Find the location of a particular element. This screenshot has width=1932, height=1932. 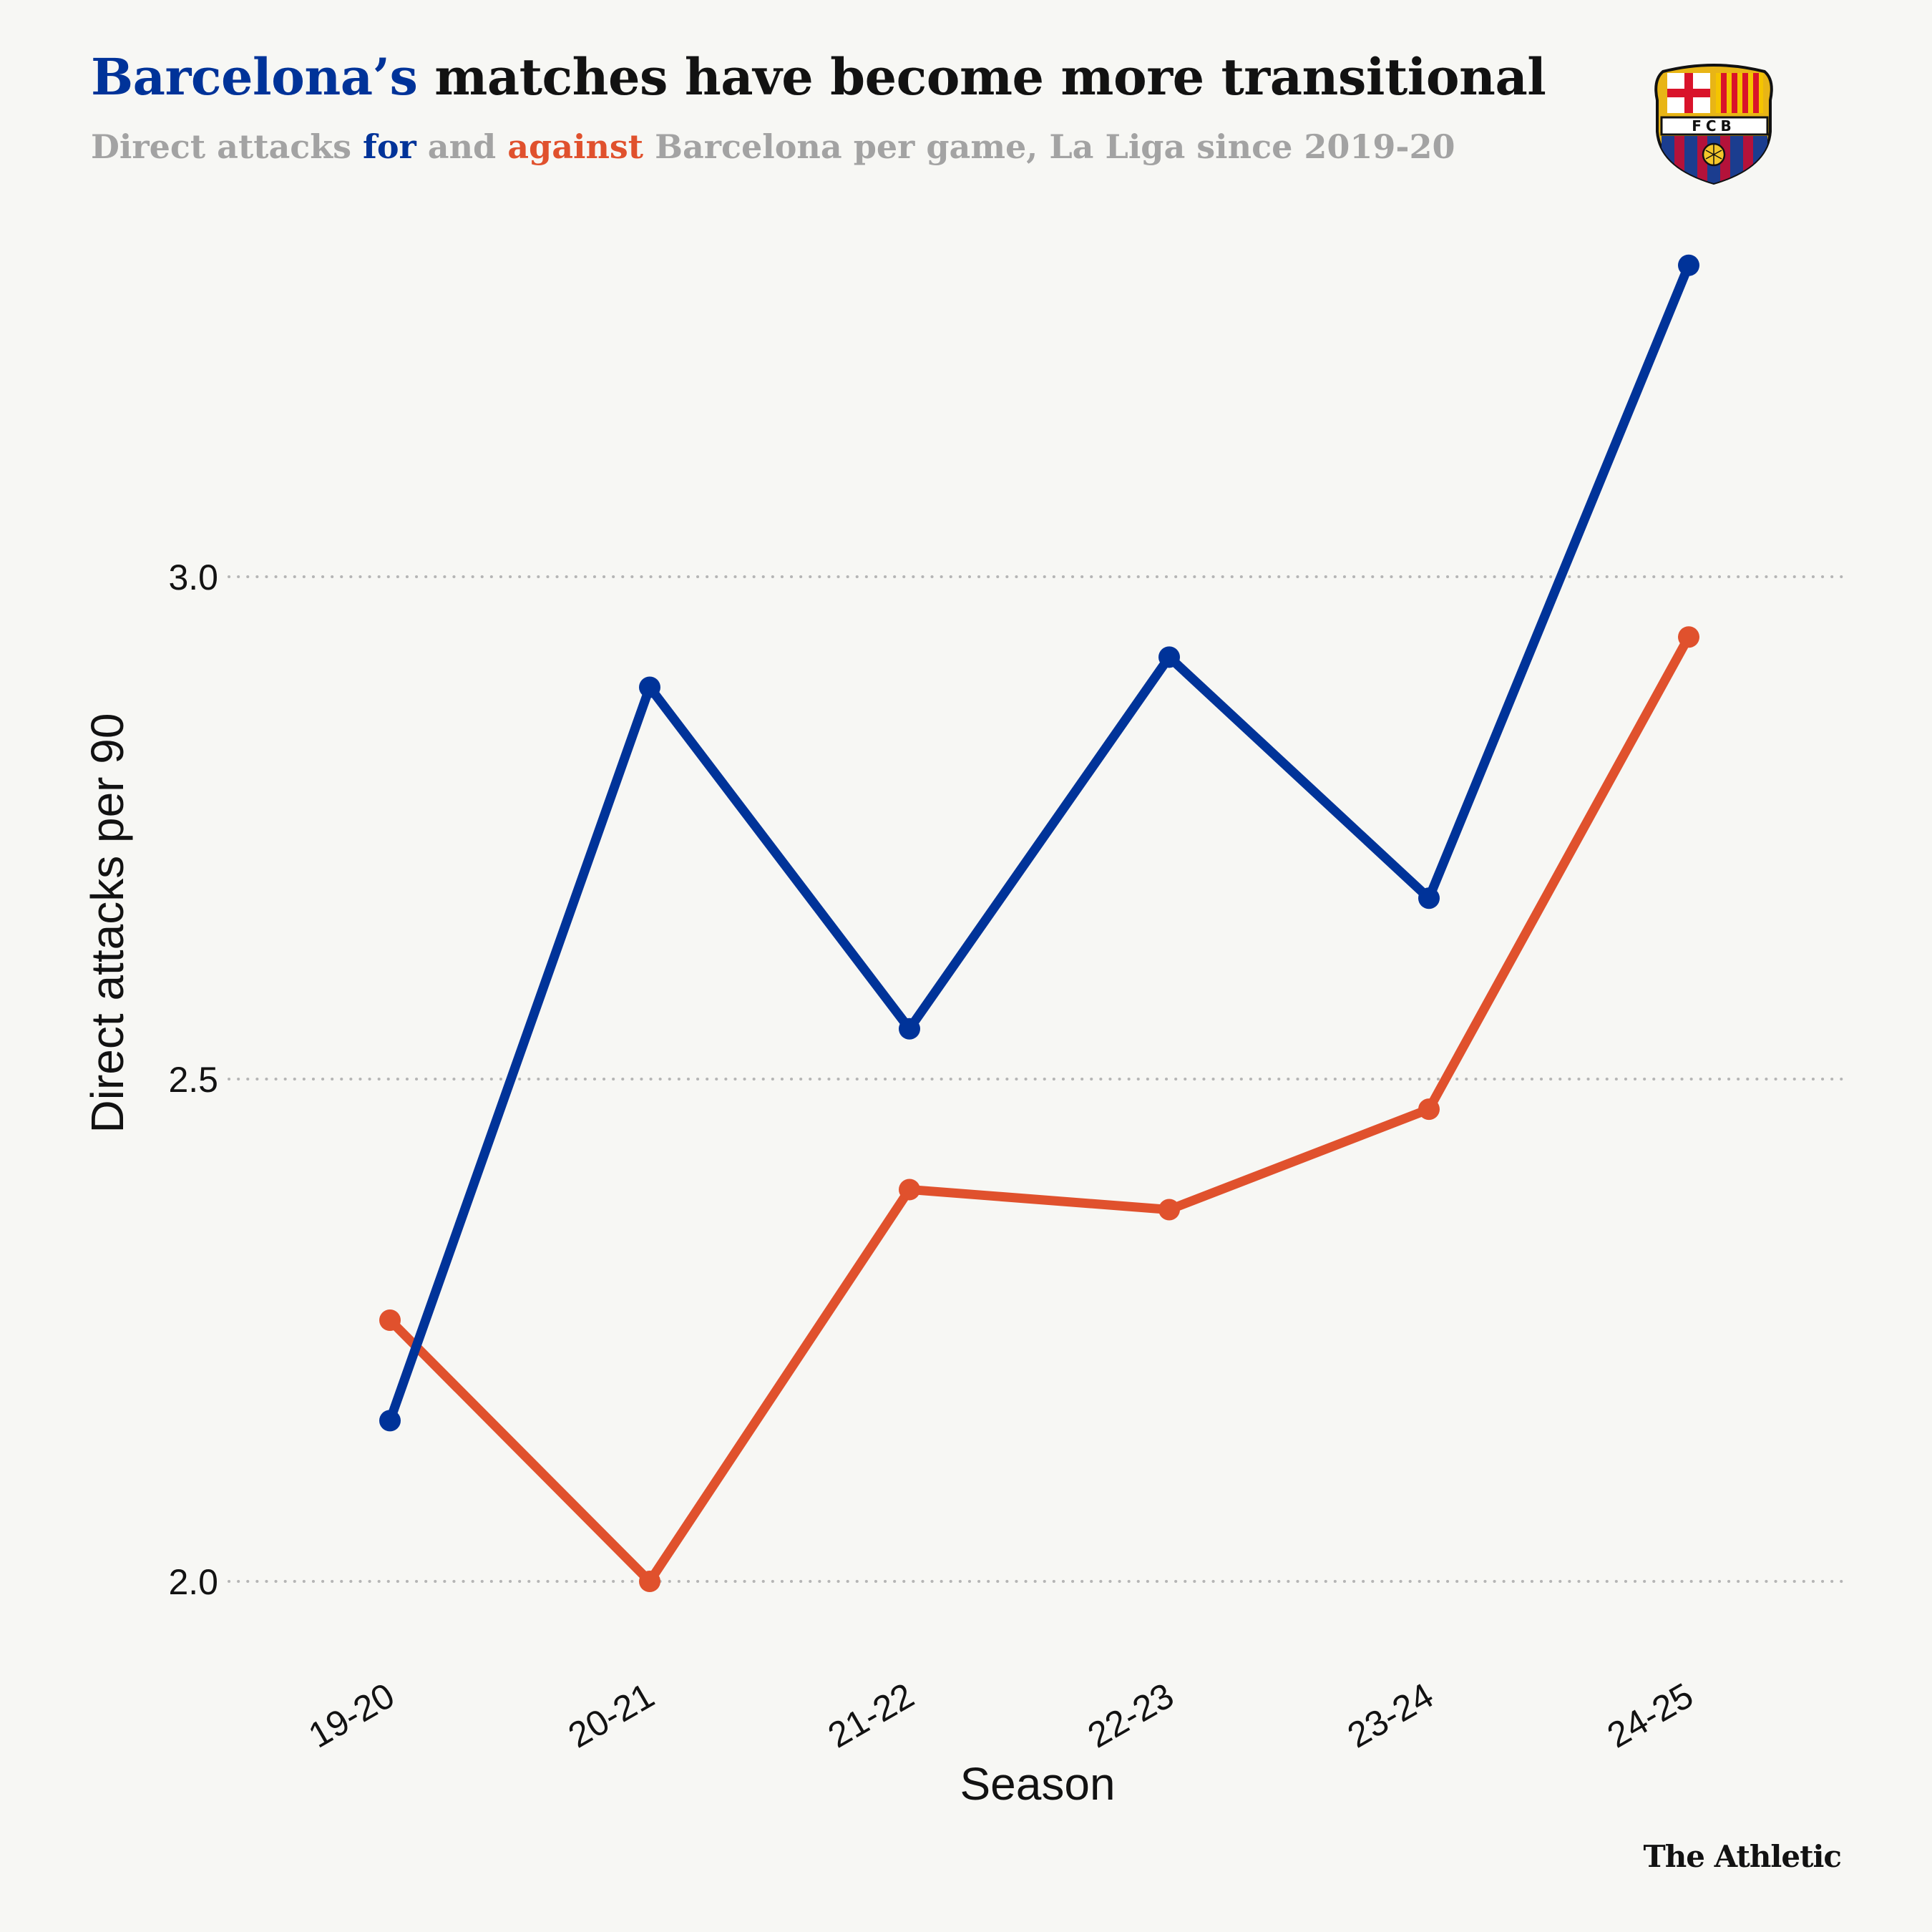

subtitle-part2: and is located at coordinates (462, 146).